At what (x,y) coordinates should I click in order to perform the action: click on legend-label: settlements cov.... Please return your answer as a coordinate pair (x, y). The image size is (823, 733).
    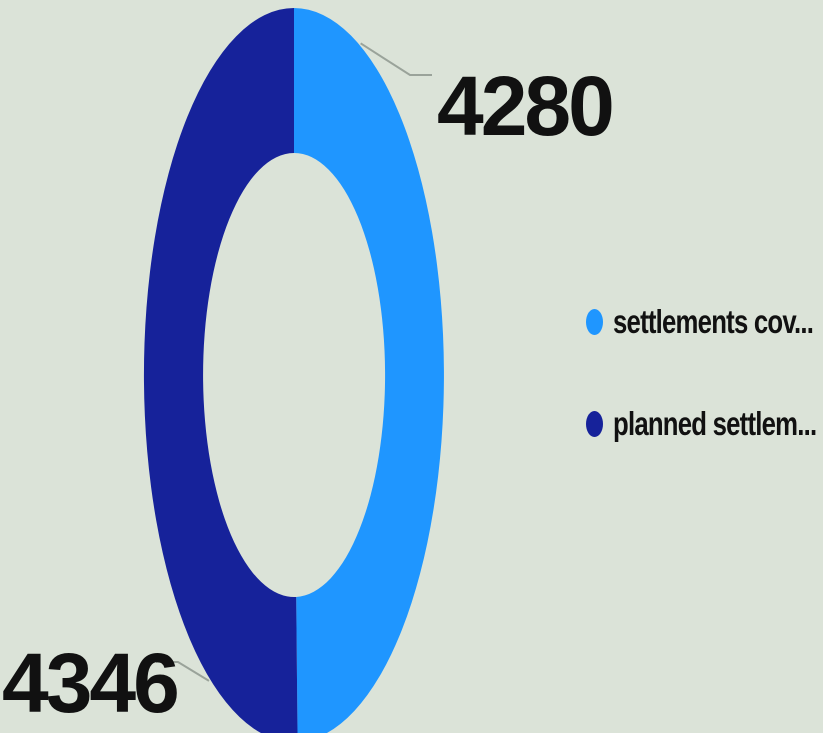
    Looking at the image, I should click on (713, 321).